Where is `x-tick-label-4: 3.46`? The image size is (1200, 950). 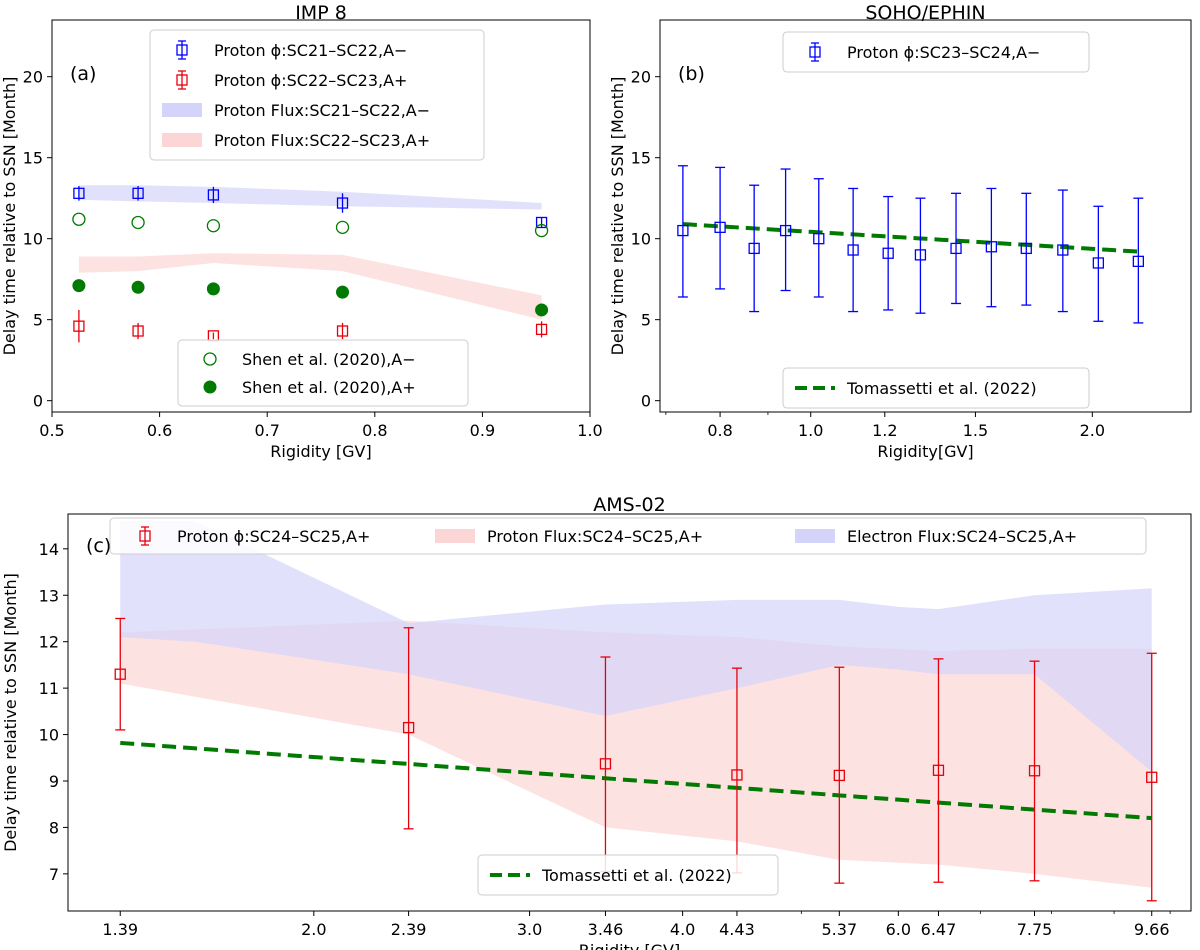 x-tick-label-4: 3.46 is located at coordinates (606, 929).